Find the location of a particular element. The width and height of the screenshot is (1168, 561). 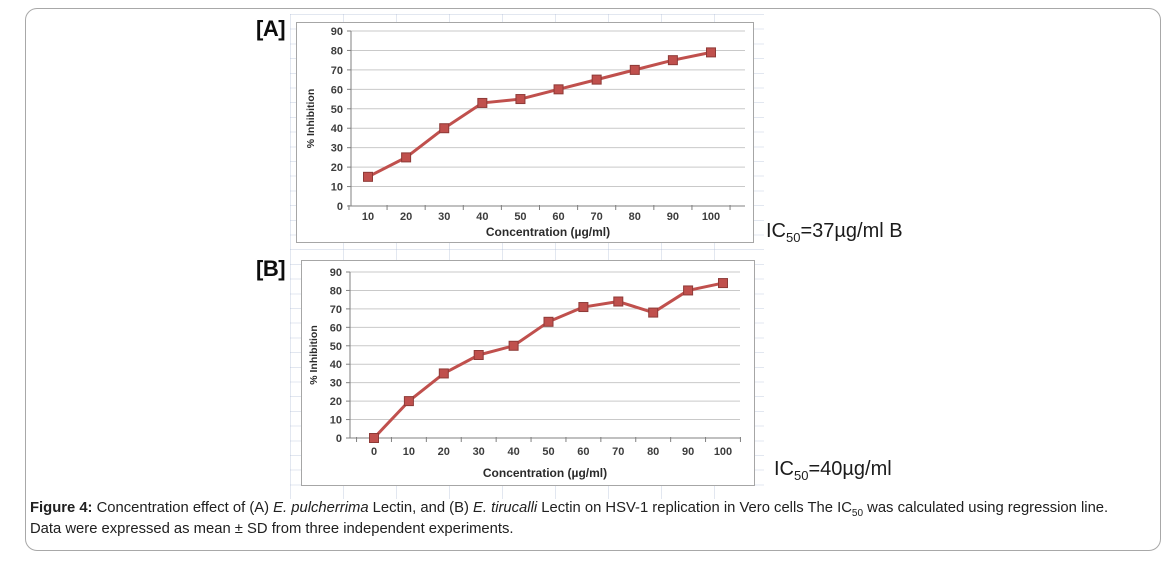

ic50-b-subscript: 50 is located at coordinates (801, 475).